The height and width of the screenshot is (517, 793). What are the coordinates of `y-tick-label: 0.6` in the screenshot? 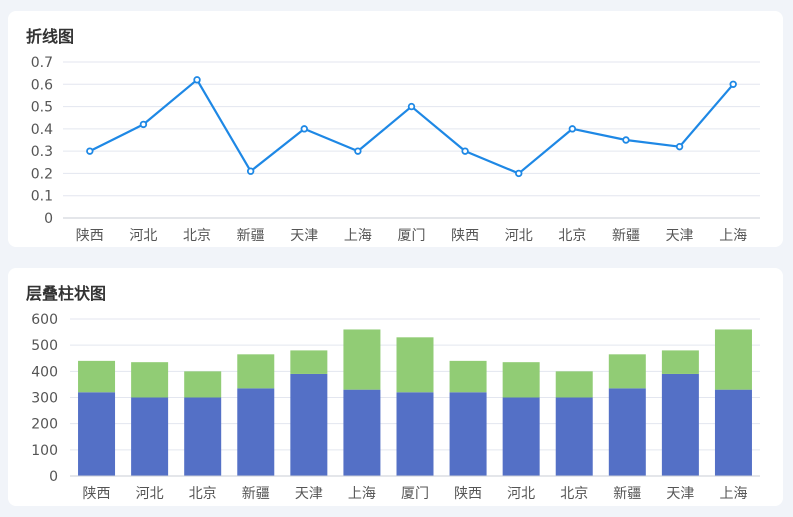 It's located at (42, 85).